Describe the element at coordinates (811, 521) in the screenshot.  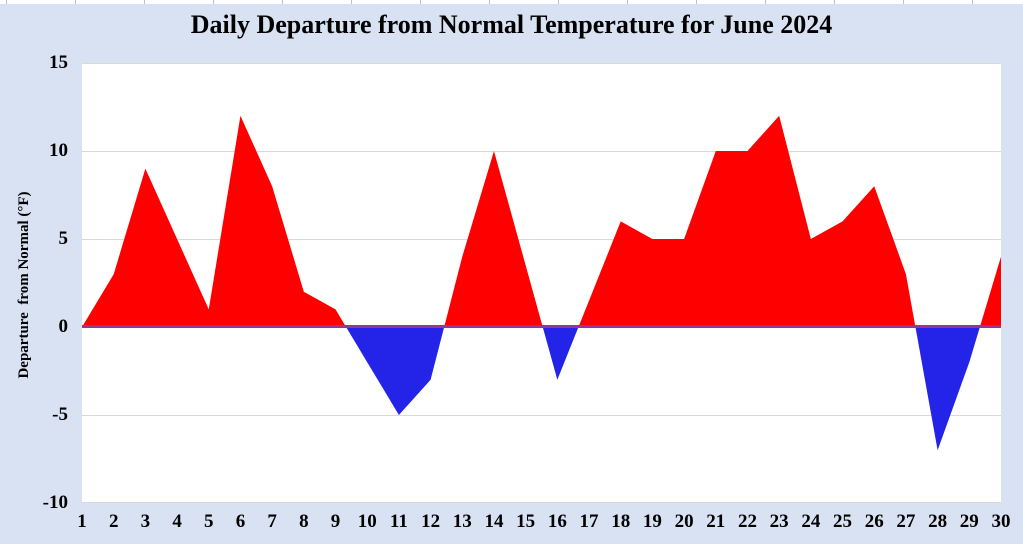
I see `x-axis-tick-label: 24` at that location.